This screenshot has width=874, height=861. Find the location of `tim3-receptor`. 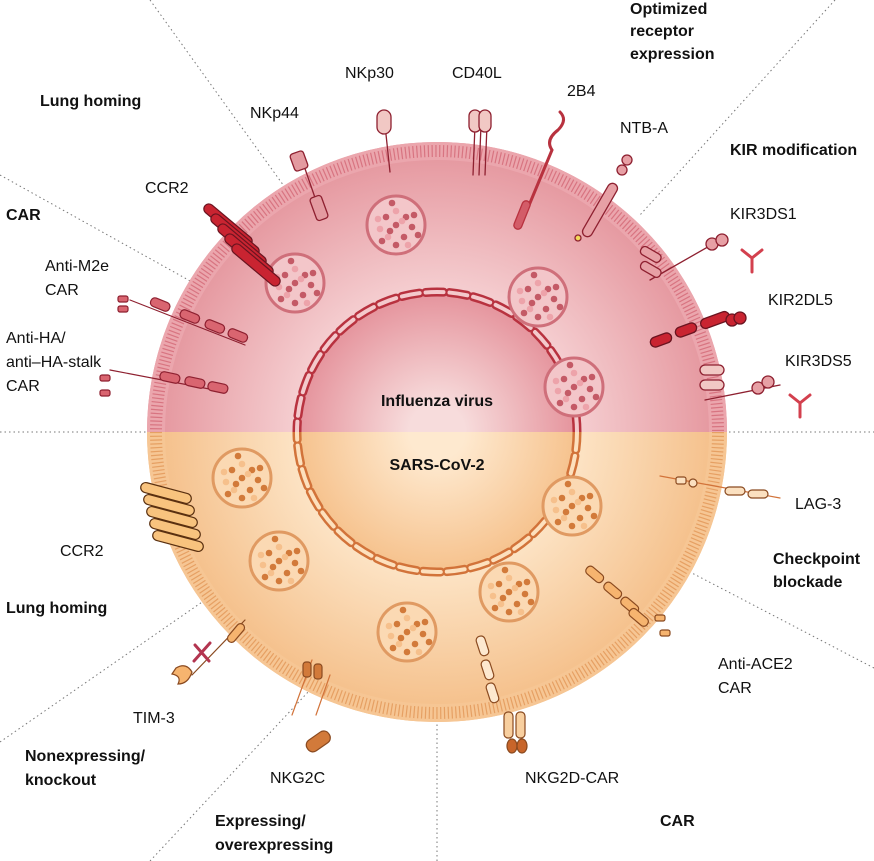

tim3-receptor is located at coordinates (208, 652).